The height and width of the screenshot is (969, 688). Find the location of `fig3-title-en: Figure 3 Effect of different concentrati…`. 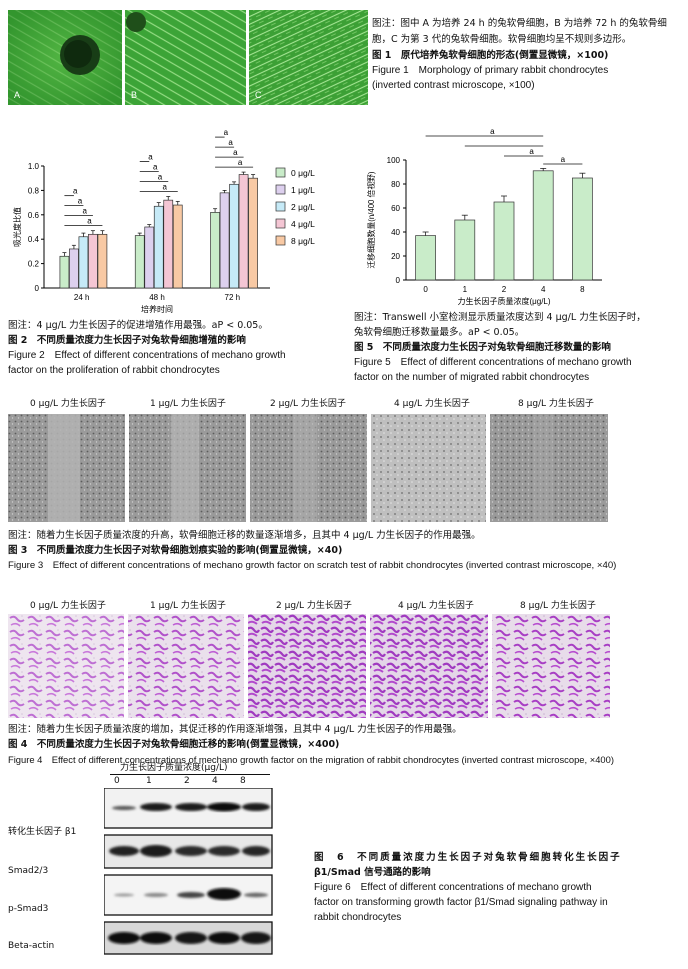

fig3-title-en: Figure 3 Effect of different concentrati… is located at coordinates (312, 565).